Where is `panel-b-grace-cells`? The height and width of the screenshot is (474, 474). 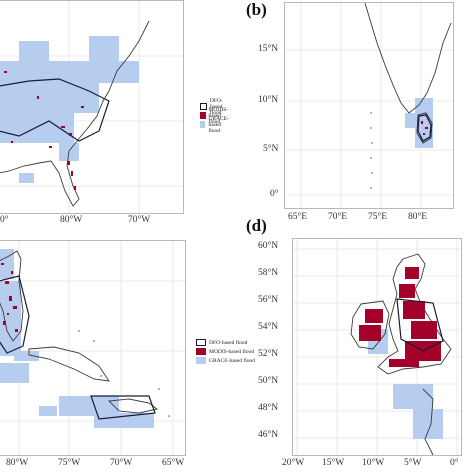
panel-b-grace-cells is located at coordinates (419, 123).